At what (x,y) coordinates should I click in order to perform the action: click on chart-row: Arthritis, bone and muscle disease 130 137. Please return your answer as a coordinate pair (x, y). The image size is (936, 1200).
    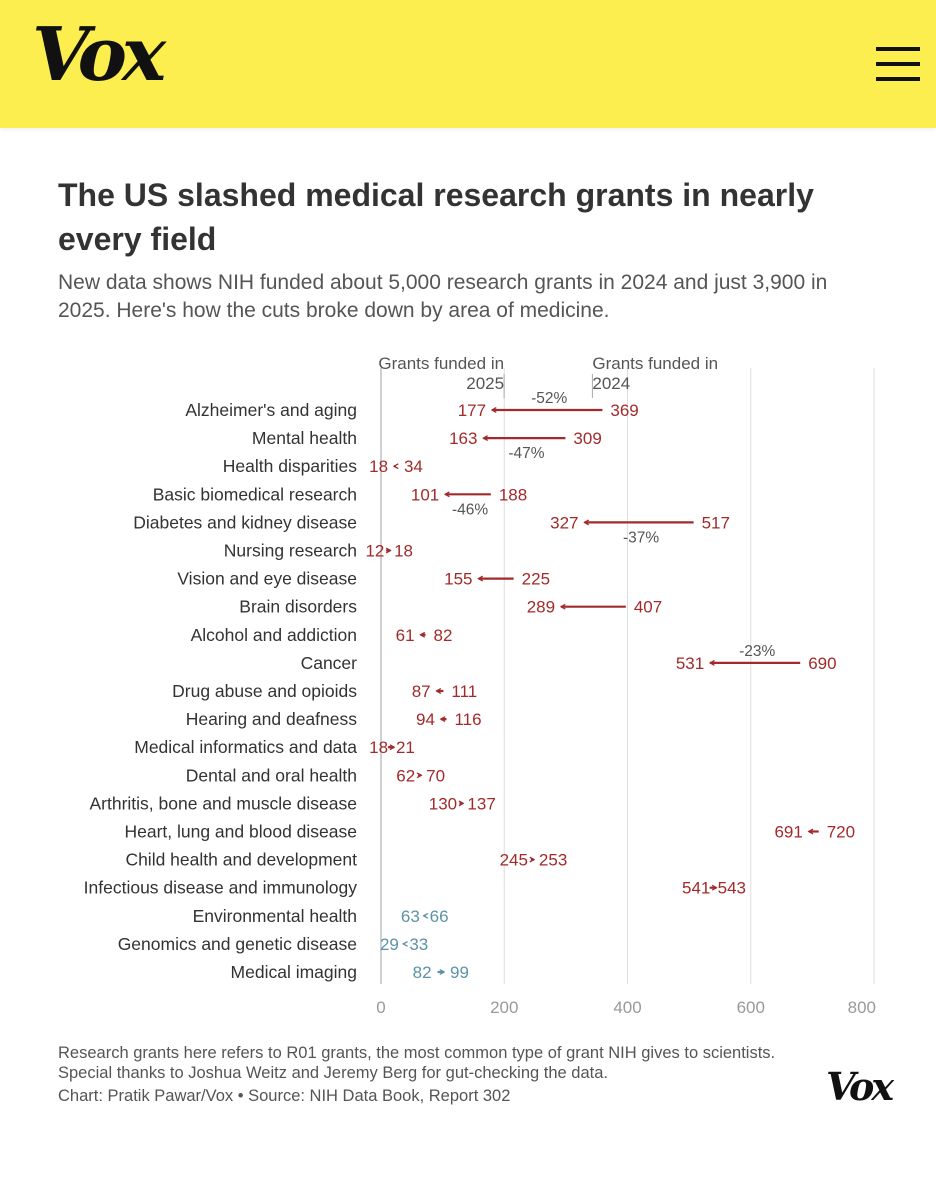
    Looking at the image, I should click on (293, 803).